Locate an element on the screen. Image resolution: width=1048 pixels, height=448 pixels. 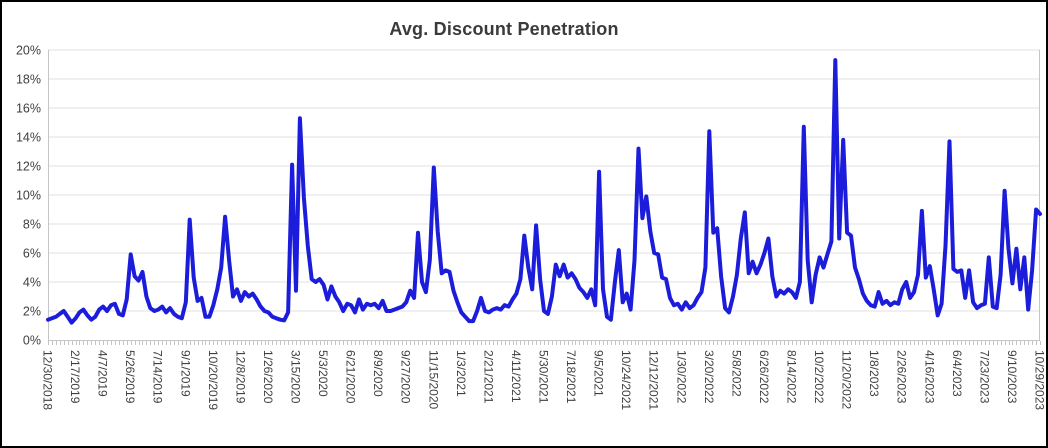
x-axis-label: 5/3/2020 is located at coordinates (323, 373).